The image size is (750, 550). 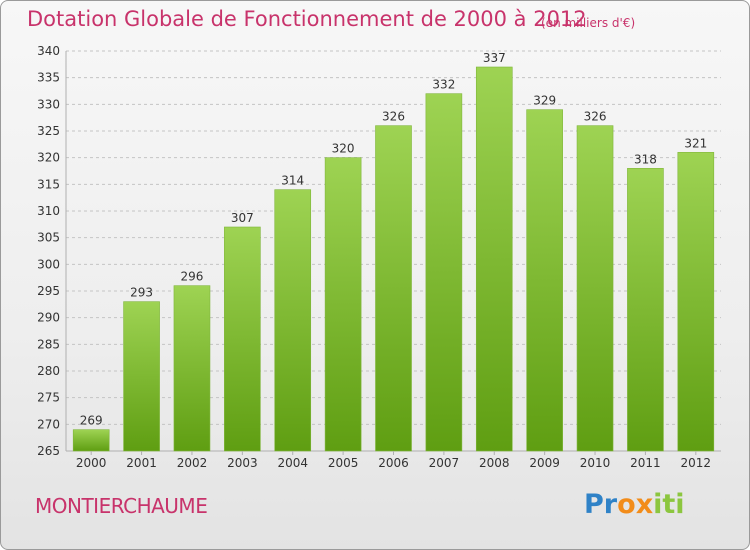 What do you see at coordinates (595, 463) in the screenshot?
I see `x-tick-label: 2010` at bounding box center [595, 463].